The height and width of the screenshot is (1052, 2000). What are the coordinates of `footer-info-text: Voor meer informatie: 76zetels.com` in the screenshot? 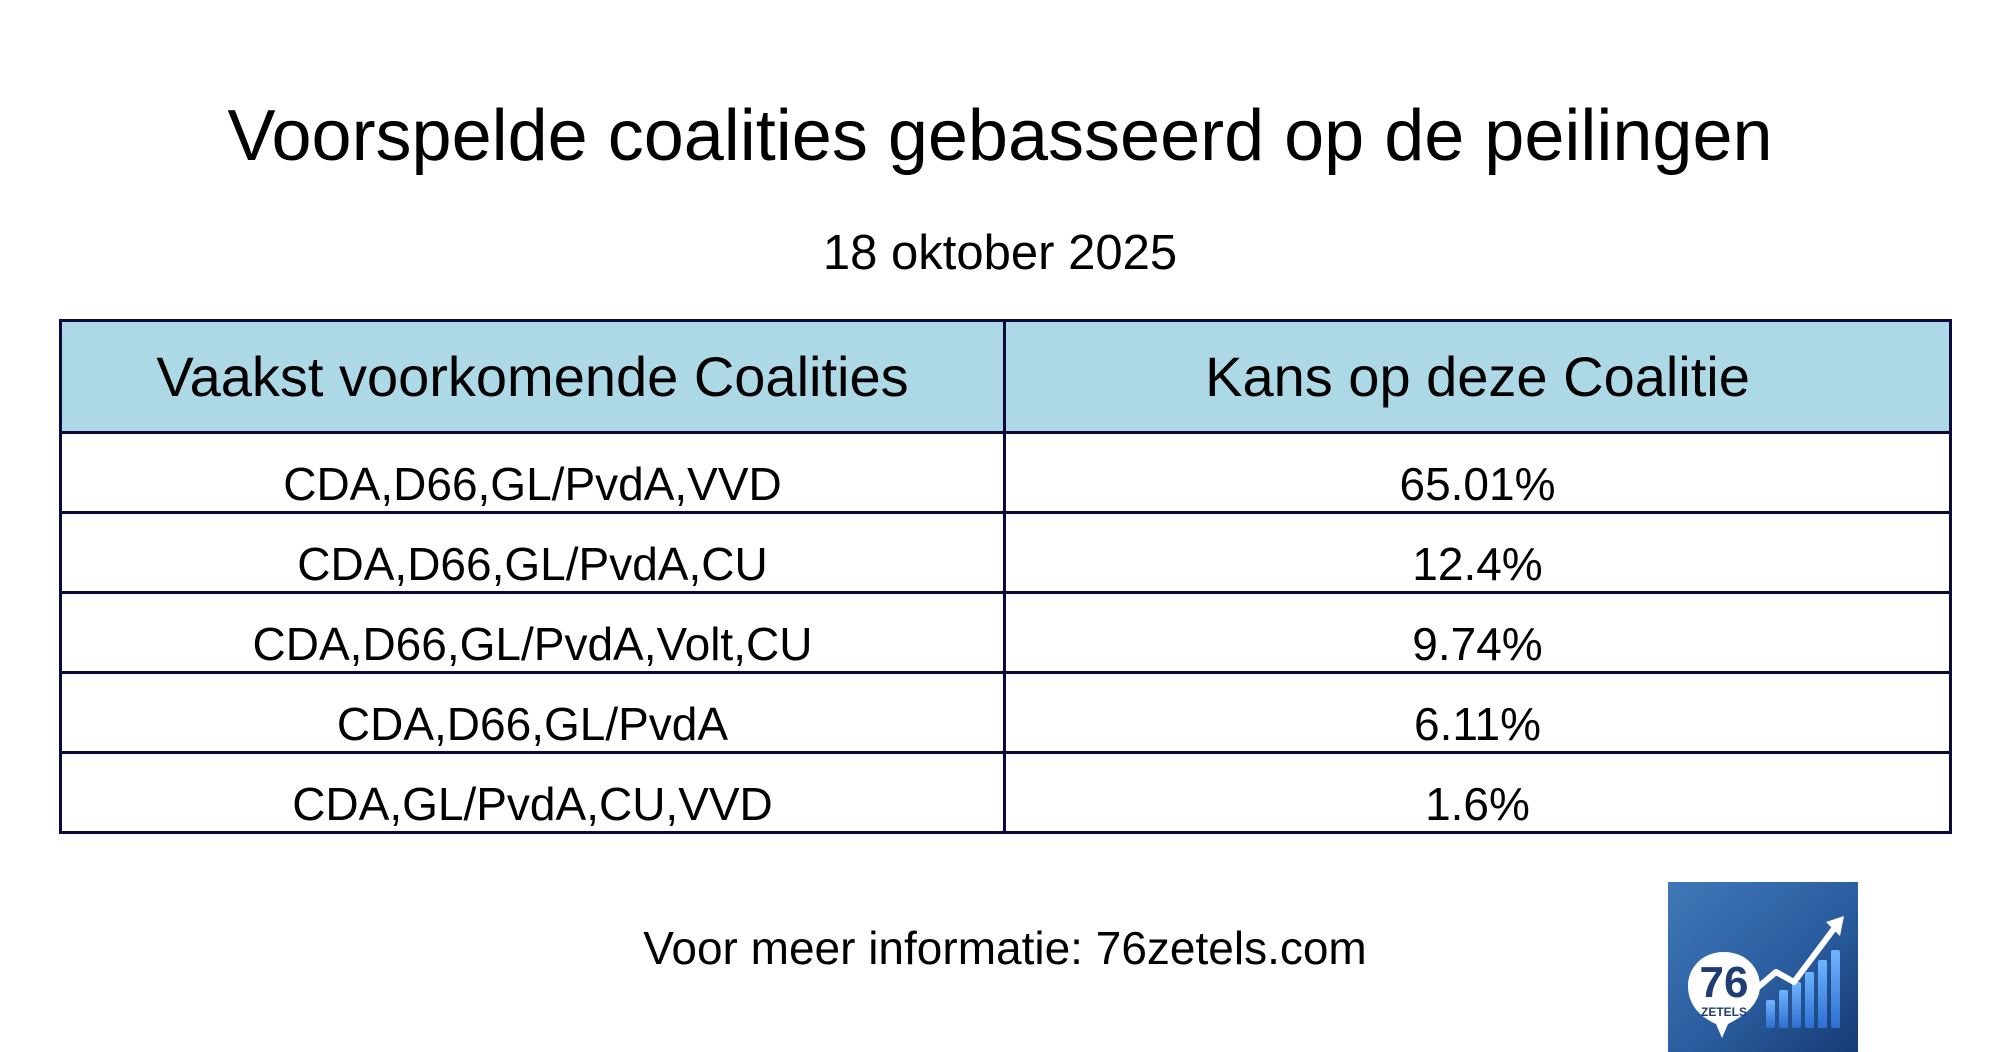 It's located at (1005, 948).